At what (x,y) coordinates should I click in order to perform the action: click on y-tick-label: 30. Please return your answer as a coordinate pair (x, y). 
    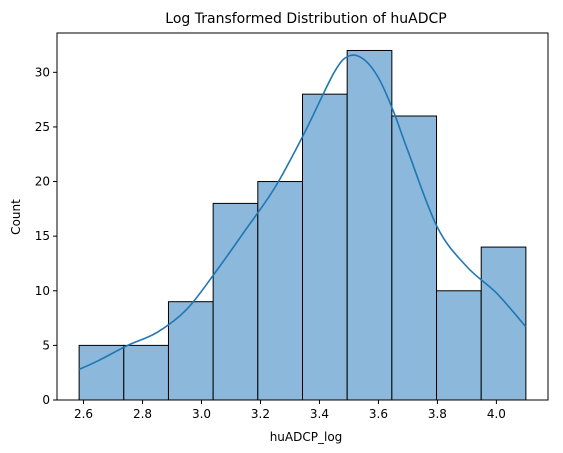
    Looking at the image, I should click on (42, 72).